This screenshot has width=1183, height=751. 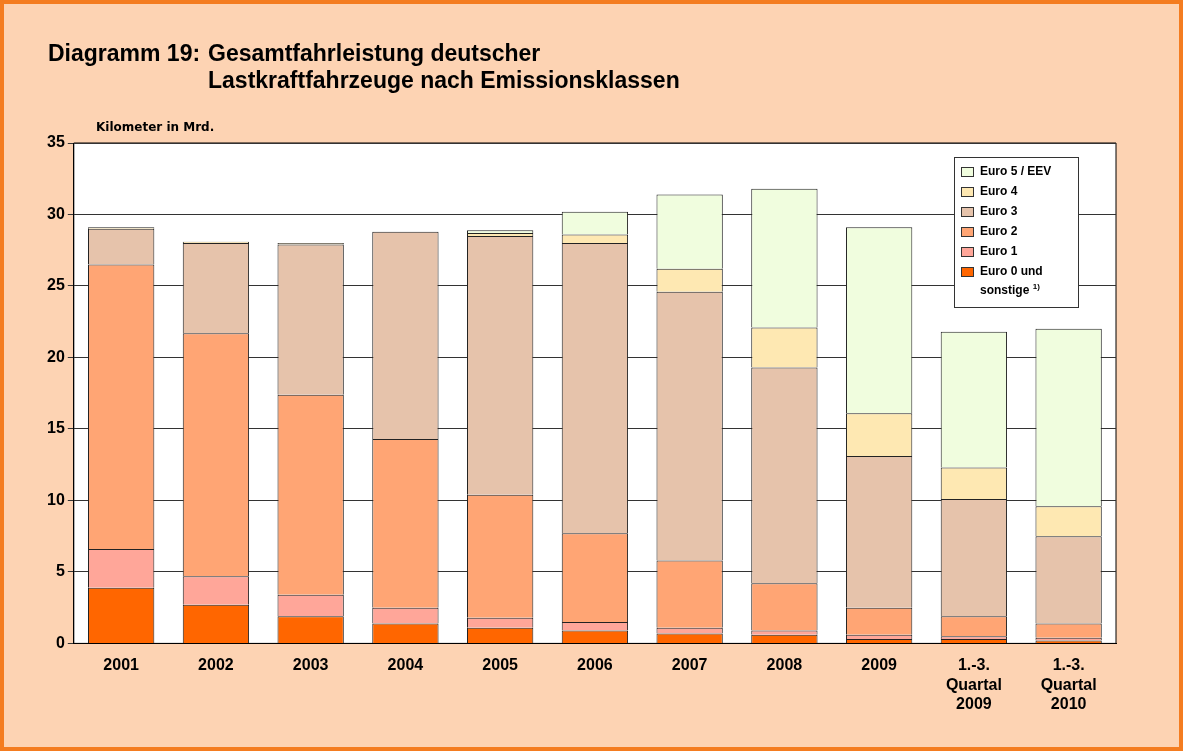 I want to click on legend-label: Euro 3, so click(x=999, y=211).